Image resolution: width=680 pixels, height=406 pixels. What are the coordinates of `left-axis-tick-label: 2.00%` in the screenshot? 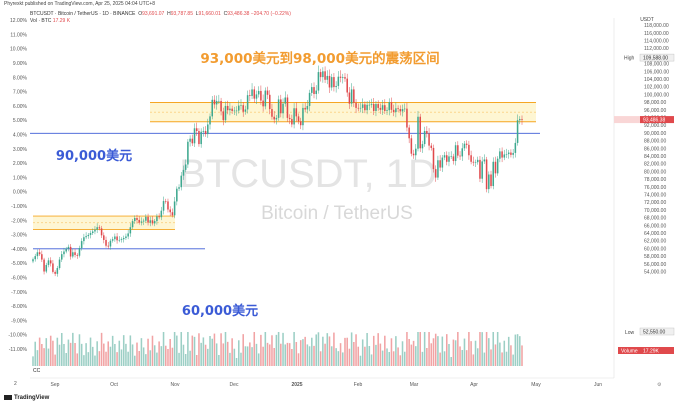 It's located at (20, 164).